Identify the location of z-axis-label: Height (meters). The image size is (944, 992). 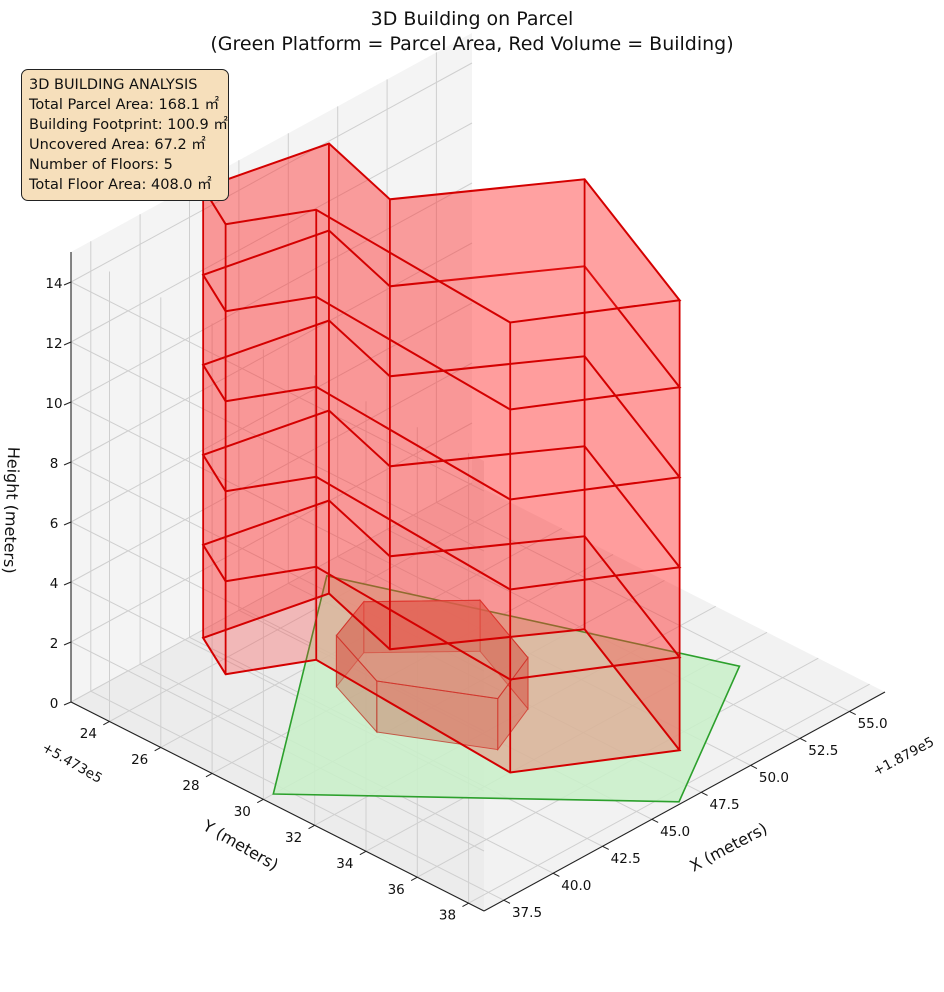
(11, 510).